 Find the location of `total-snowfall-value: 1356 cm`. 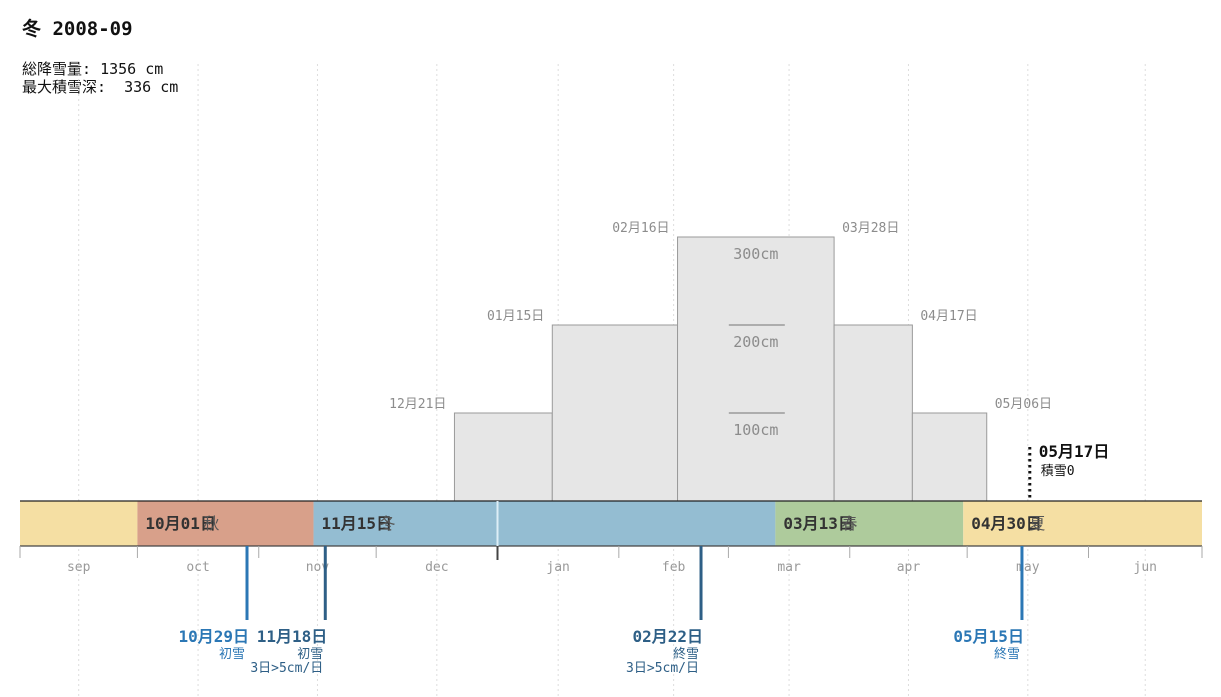

total-snowfall-value: 1356 cm is located at coordinates (132, 69).